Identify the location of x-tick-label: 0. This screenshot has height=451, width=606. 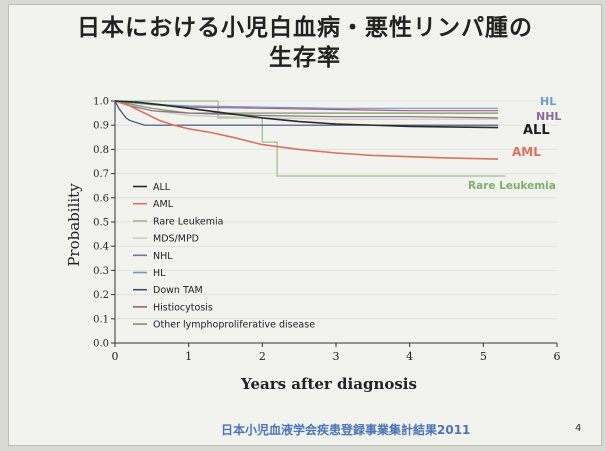
(115, 356).